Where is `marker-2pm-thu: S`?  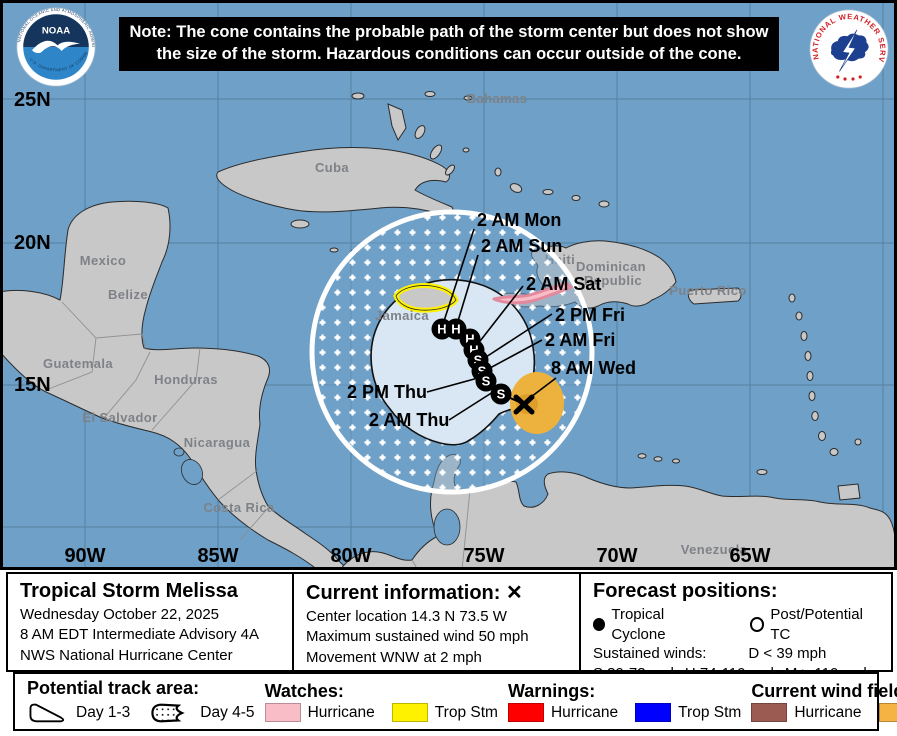
marker-2pm-thu: S is located at coordinates (486, 381).